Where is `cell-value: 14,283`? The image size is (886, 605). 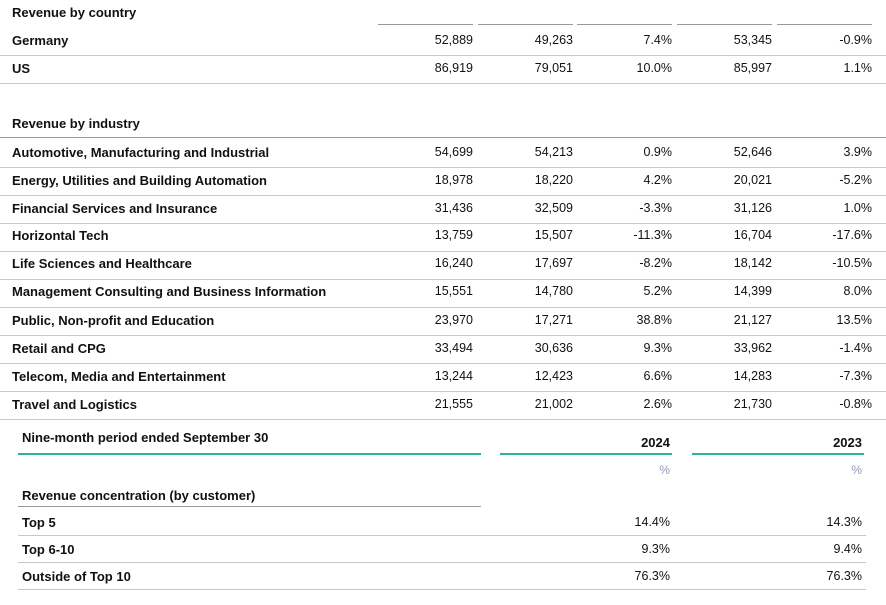 cell-value: 14,283 is located at coordinates (752, 376).